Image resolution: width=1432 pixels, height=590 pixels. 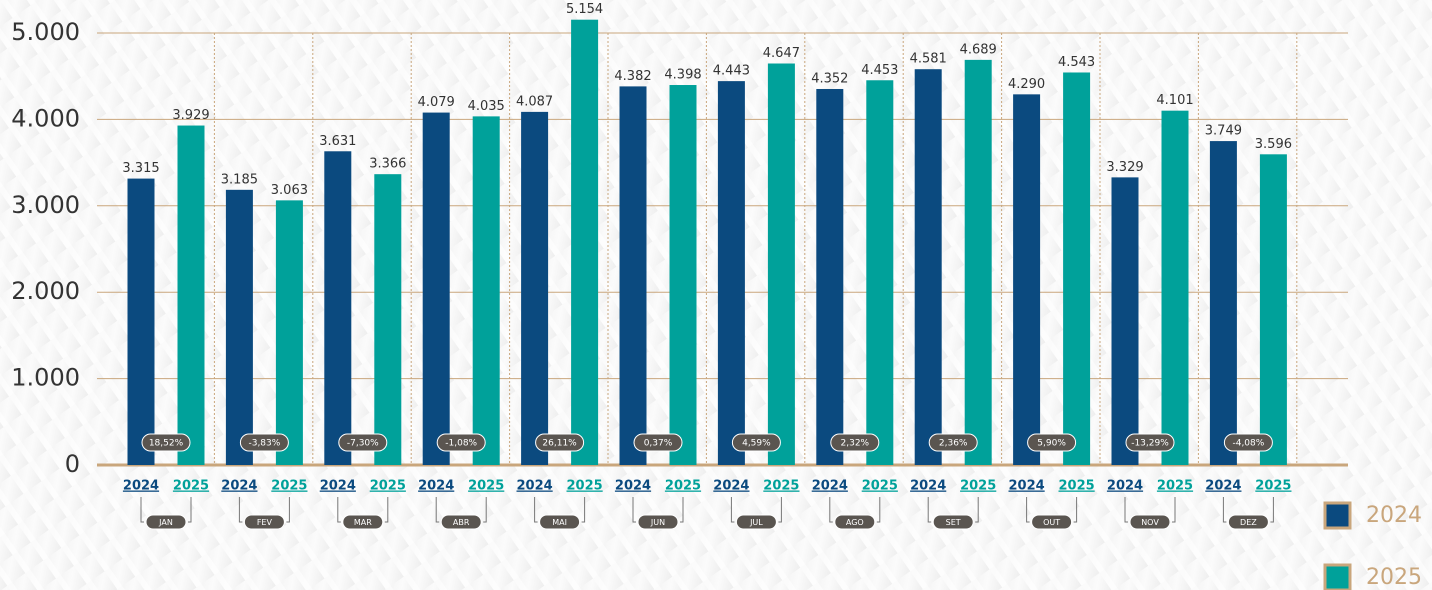 I want to click on change-label: -3,83%, so click(x=264, y=444).